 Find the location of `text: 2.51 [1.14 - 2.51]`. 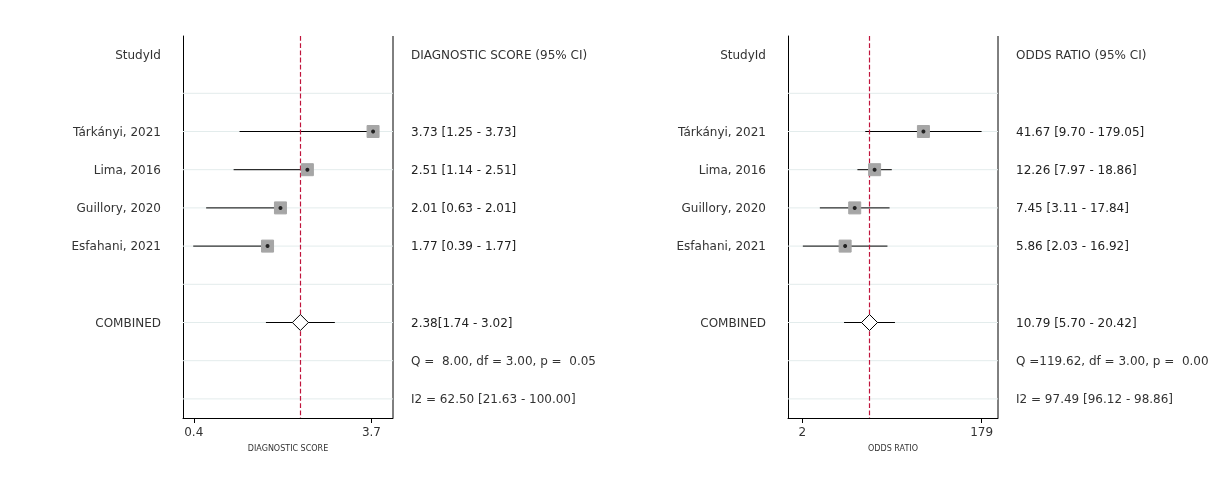

text: 2.51 [1.14 - 2.51] is located at coordinates (464, 169).